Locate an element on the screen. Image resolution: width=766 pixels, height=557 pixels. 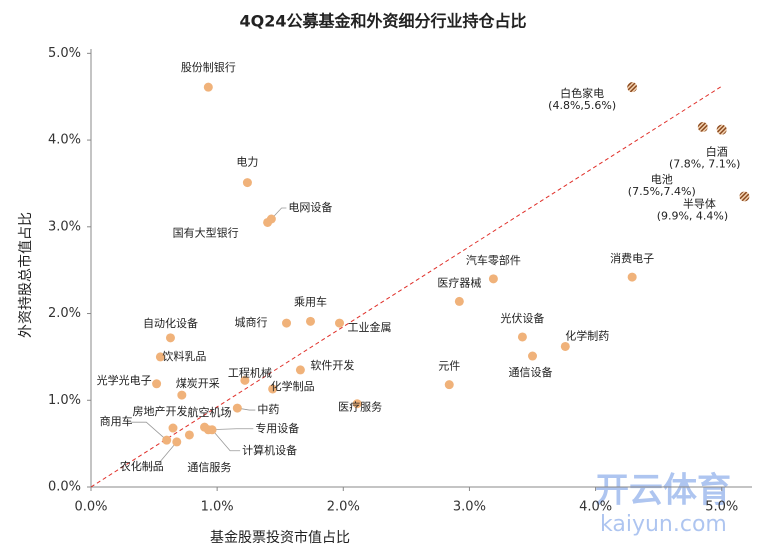
point-label: 乘用车 is located at coordinates (310, 301).